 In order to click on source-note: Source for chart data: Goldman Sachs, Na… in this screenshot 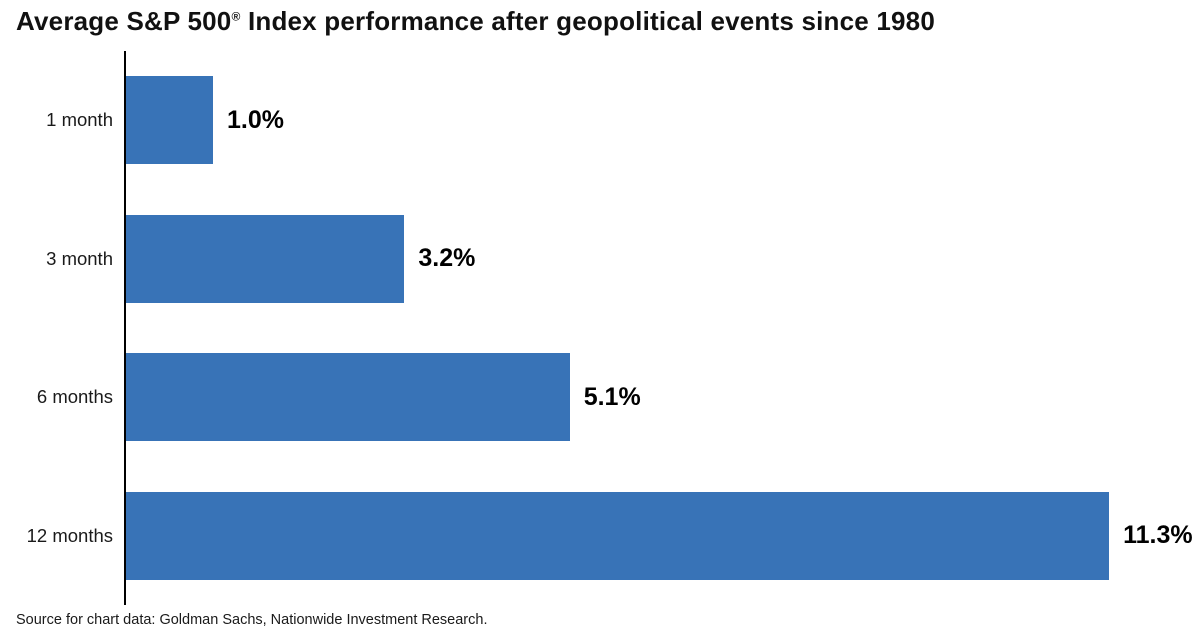, I will do `click(252, 620)`.